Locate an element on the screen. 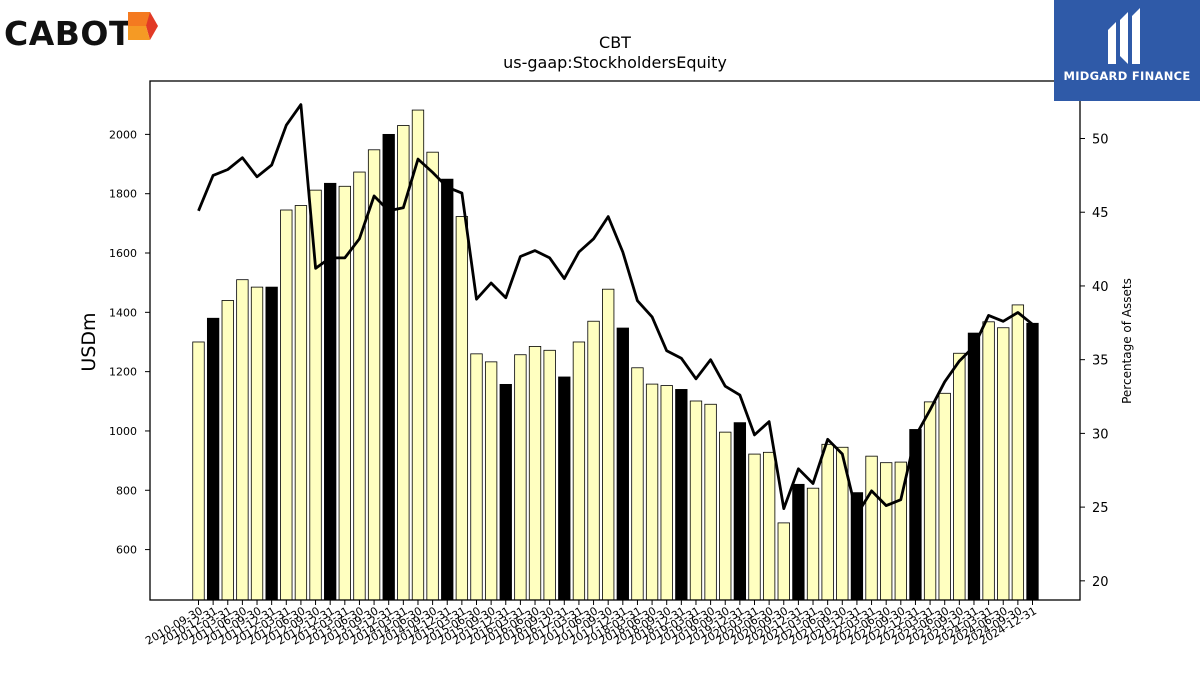 The height and width of the screenshot is (675, 1200). y2-tick-label: 30 is located at coordinates (1100, 434).